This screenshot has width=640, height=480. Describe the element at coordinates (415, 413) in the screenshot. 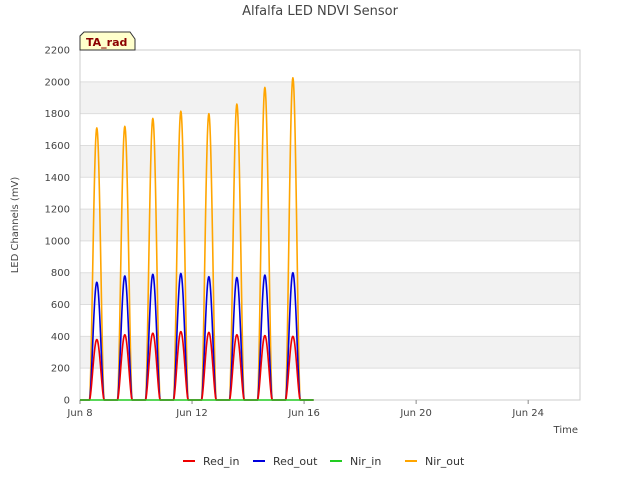

I see `x-tick-label: Jun 20` at that location.